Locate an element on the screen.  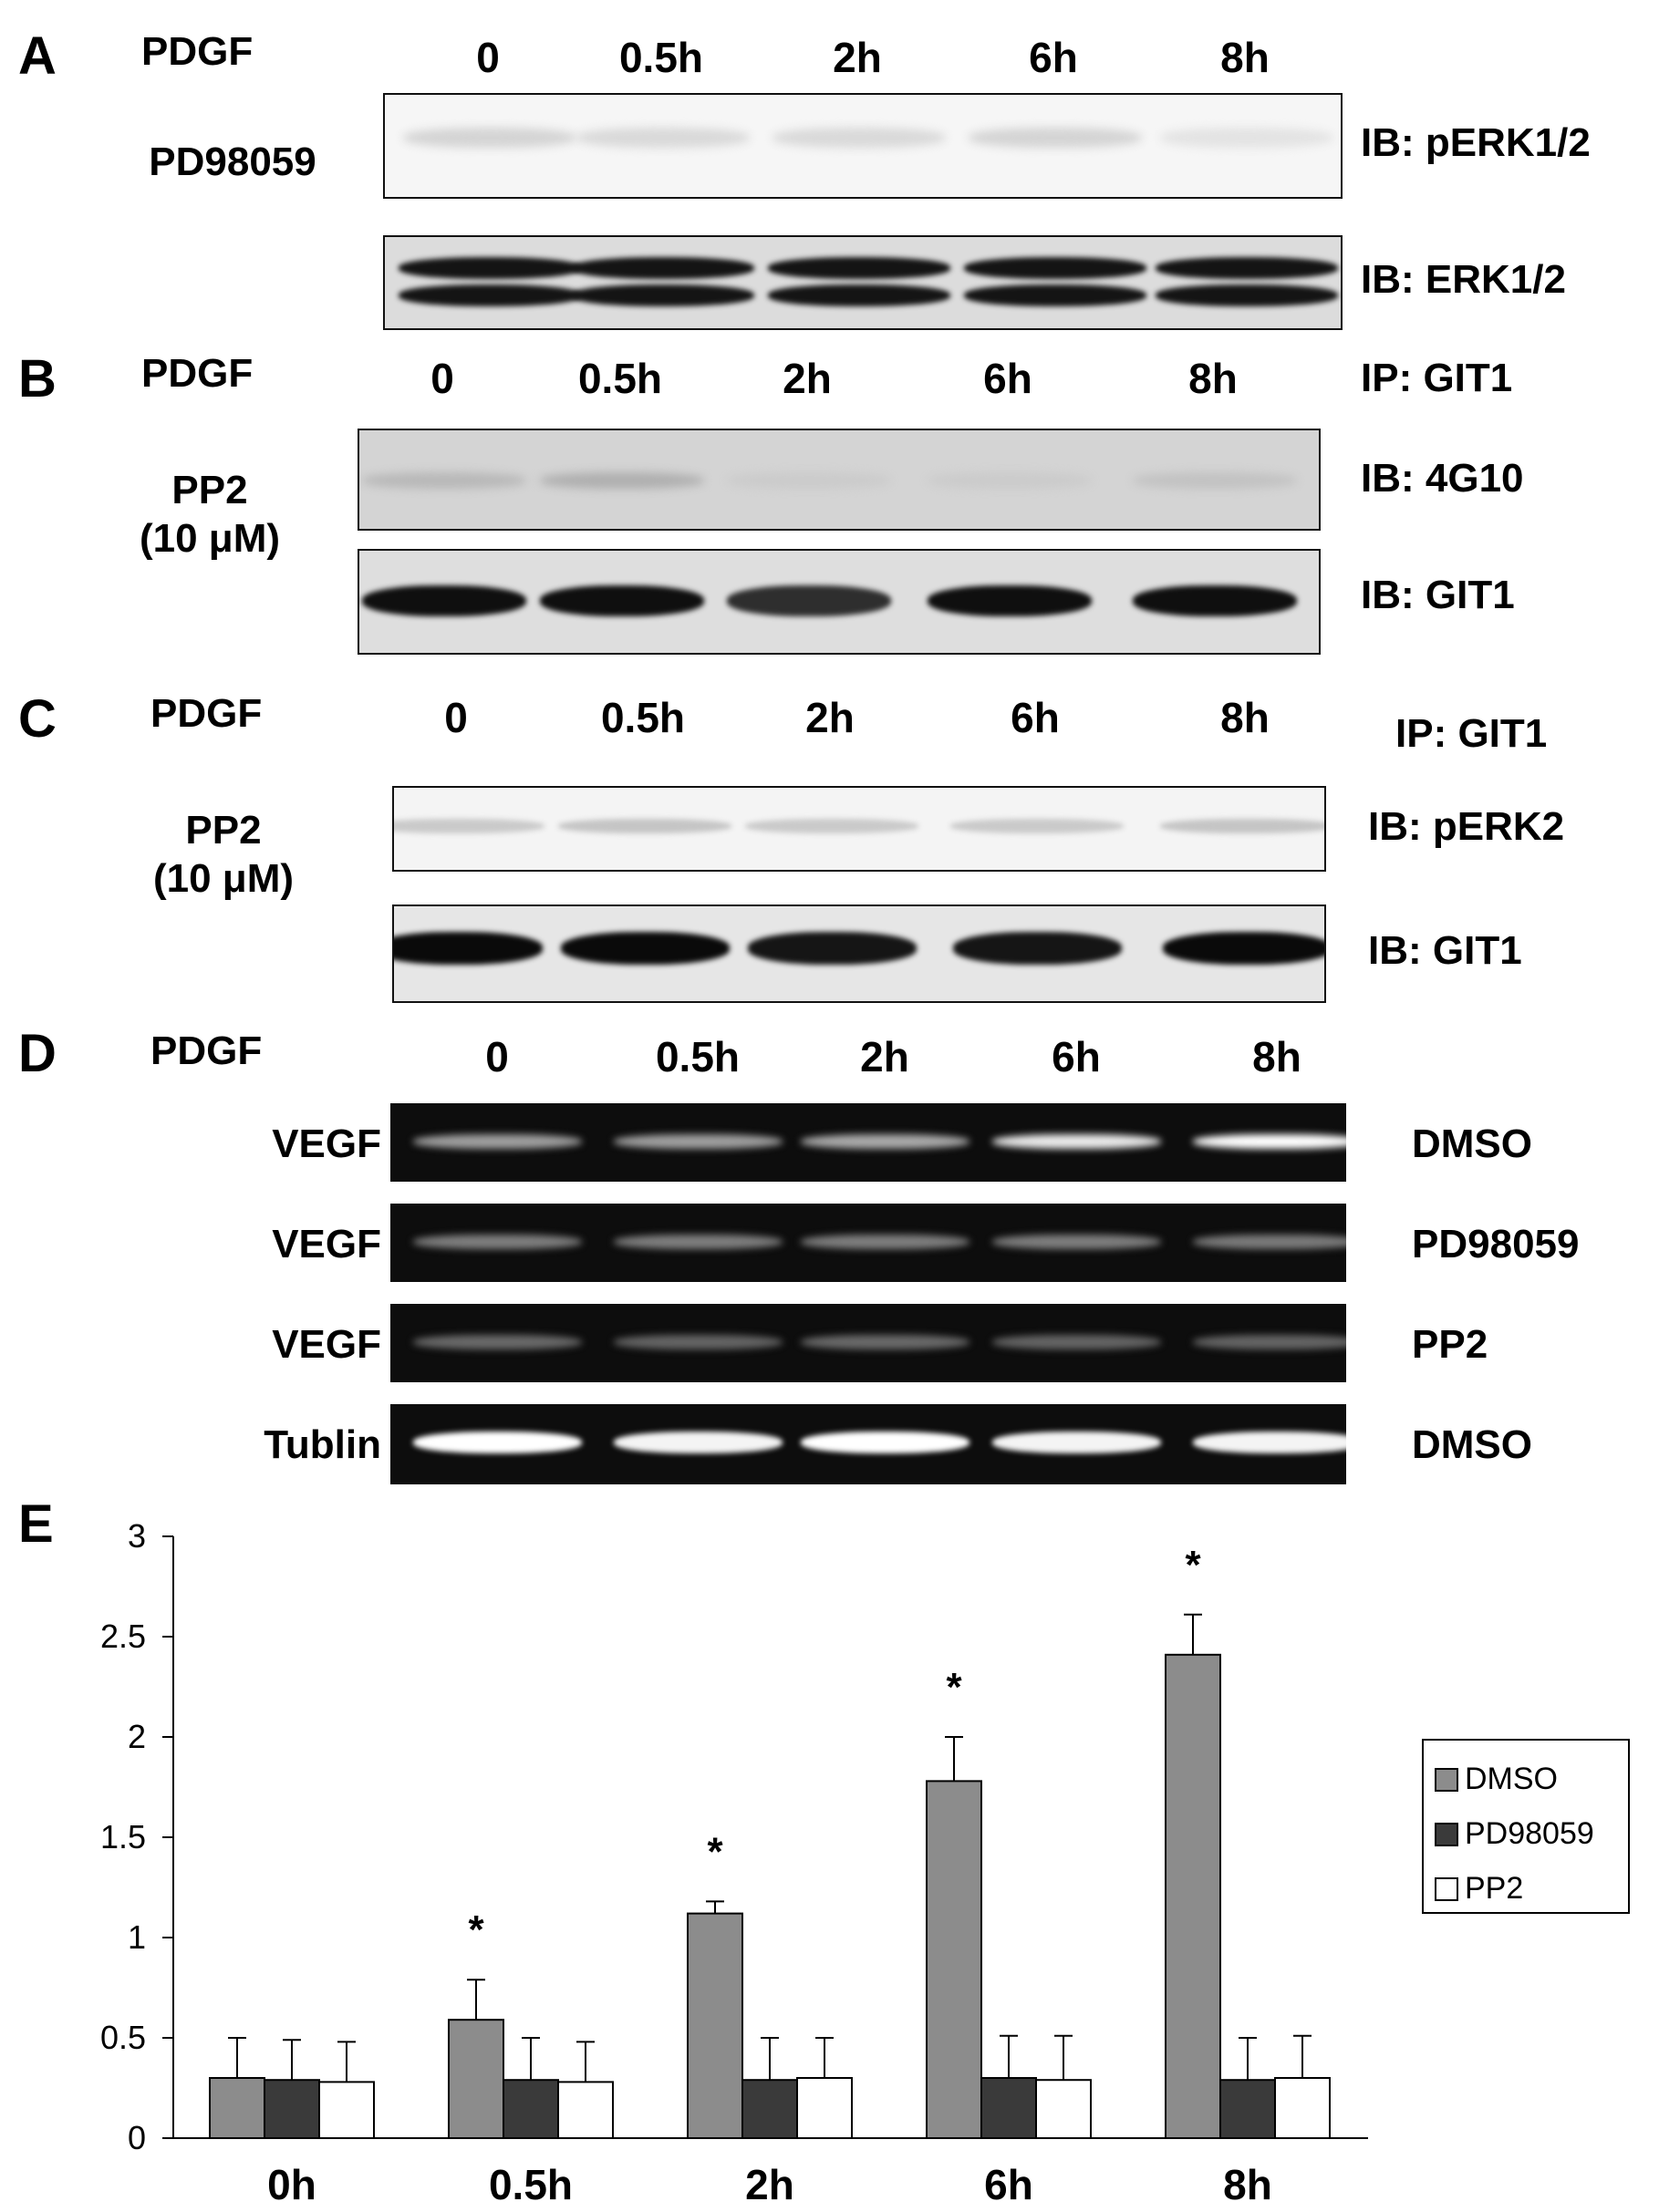
panel-c-blot-perk2 is located at coordinates (859, 829).